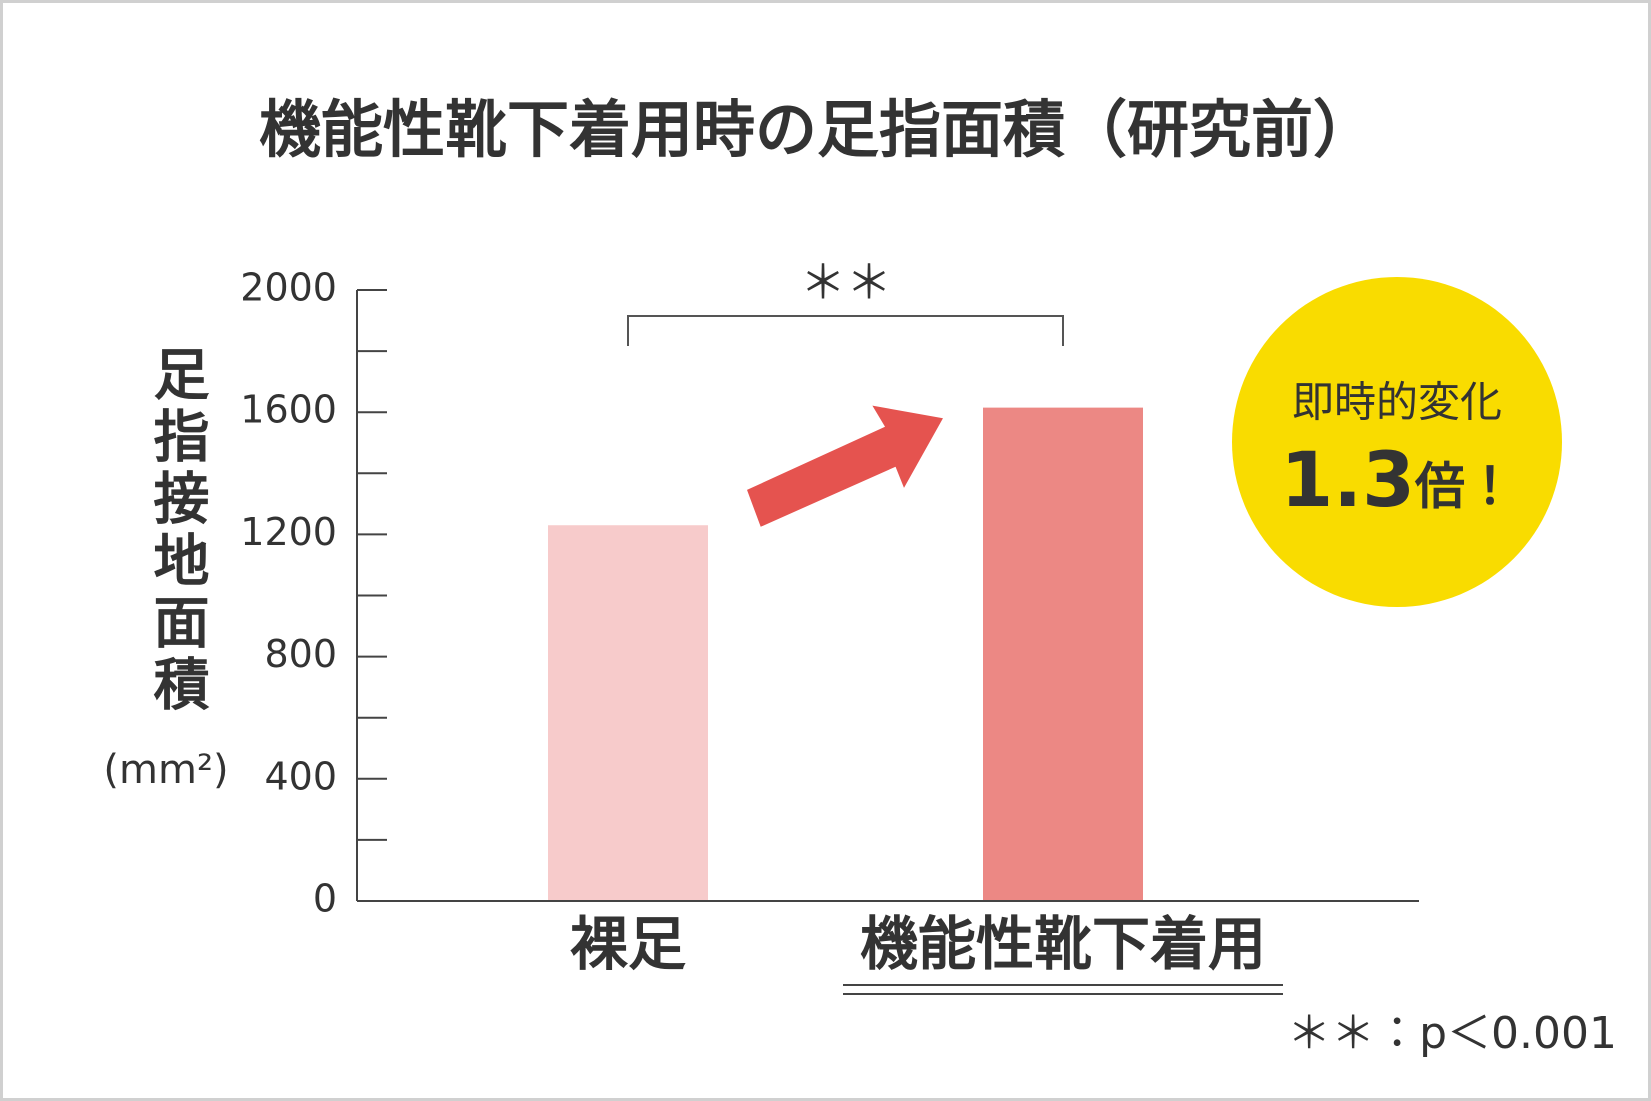  I want to click on y-unit: (mm²), so click(165, 770).